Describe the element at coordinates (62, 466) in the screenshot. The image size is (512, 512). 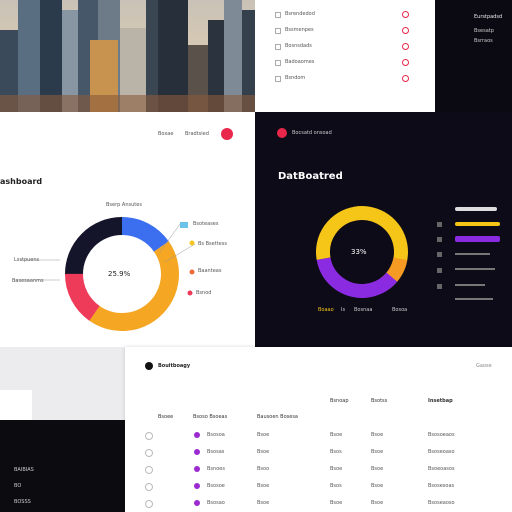
I see `sidebar` at that location.